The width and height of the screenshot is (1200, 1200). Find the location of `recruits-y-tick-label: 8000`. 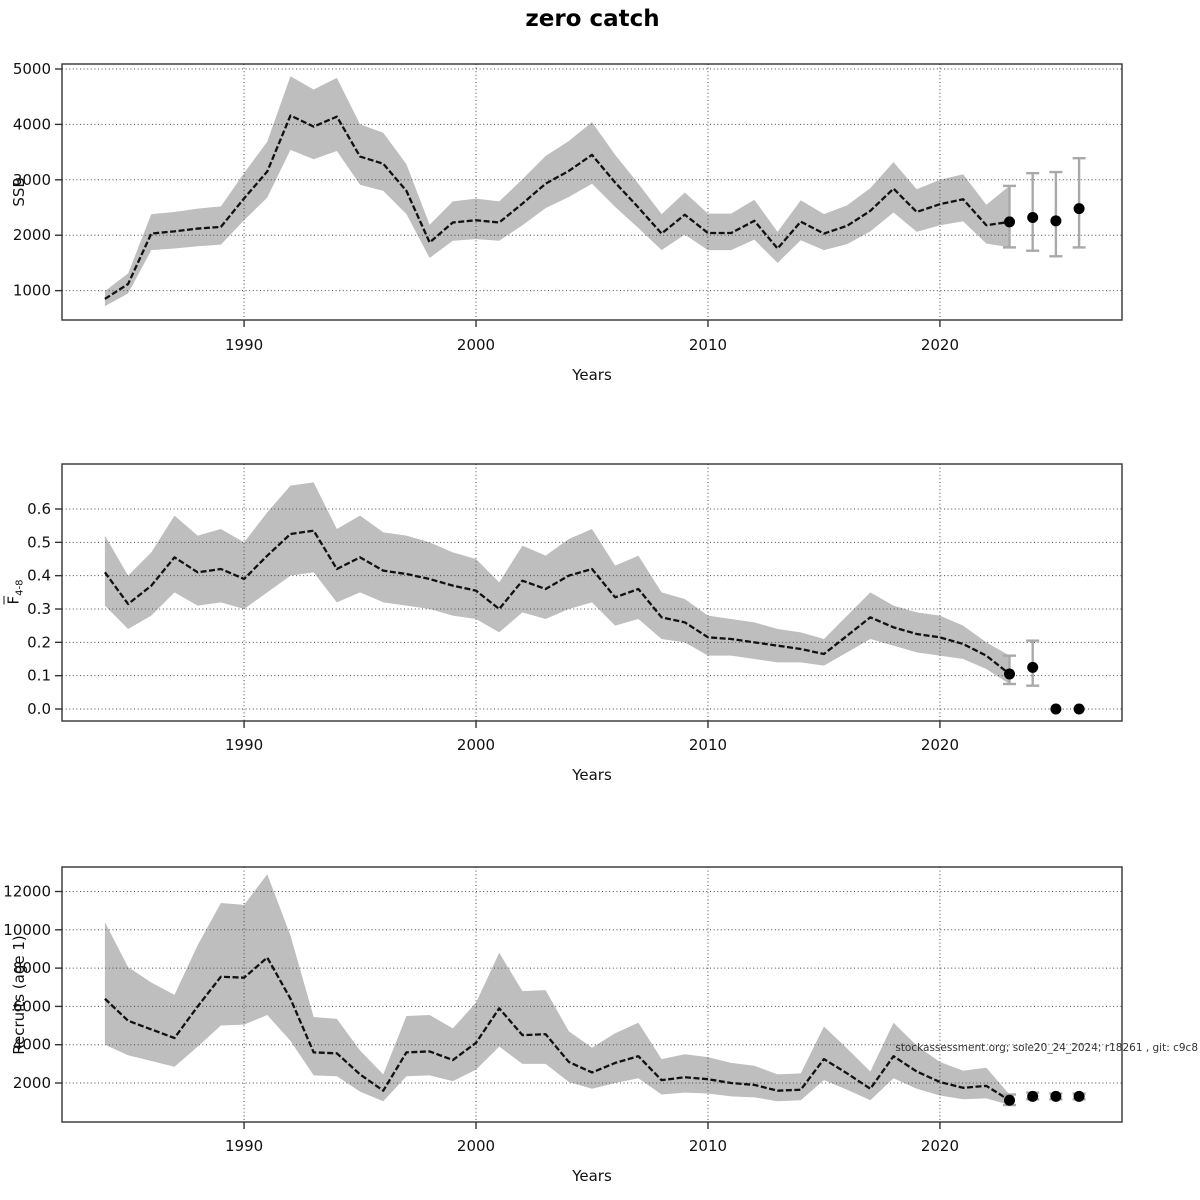

recruits-y-tick-label: 8000 is located at coordinates (32, 968).